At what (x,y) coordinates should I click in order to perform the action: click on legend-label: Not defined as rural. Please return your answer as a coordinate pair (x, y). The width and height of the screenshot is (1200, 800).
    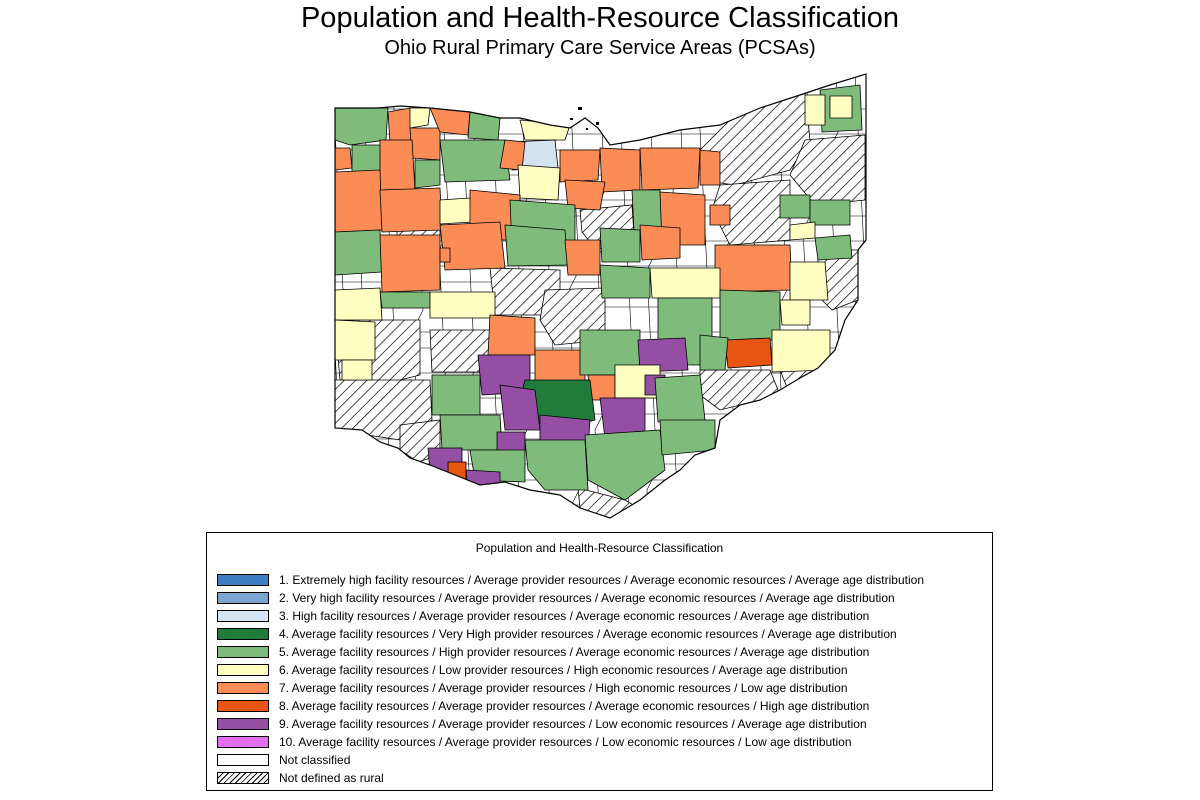
    Looking at the image, I should click on (331, 778).